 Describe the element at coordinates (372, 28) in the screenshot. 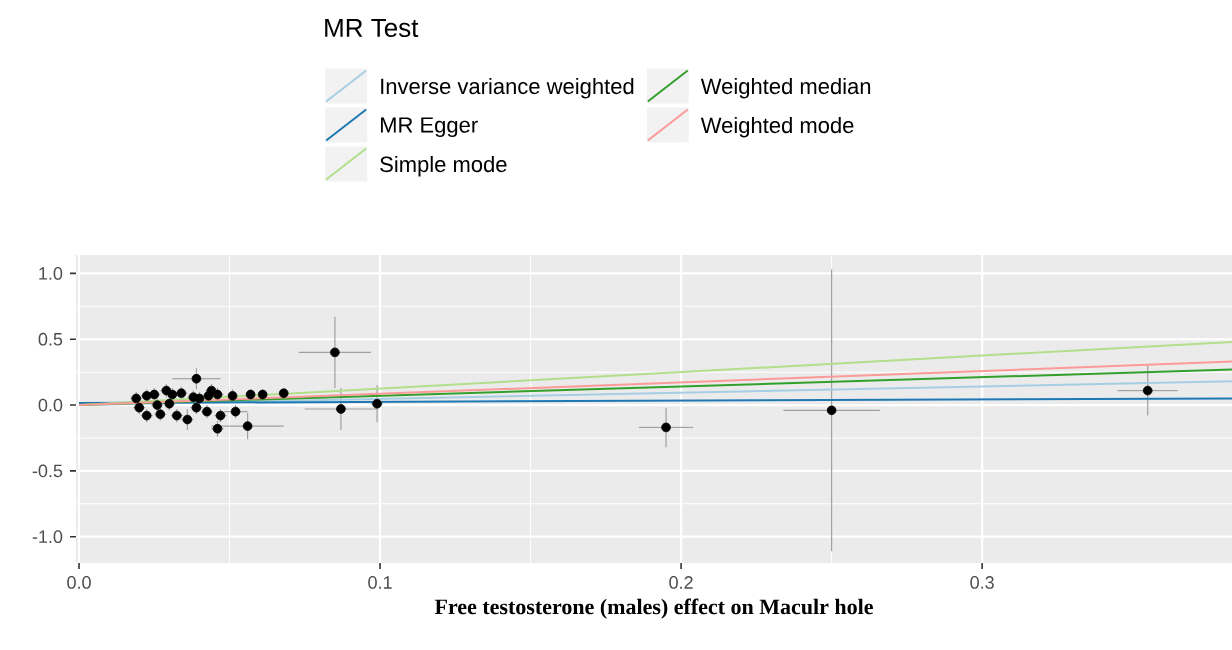

I see `legend-title: MR Test` at that location.